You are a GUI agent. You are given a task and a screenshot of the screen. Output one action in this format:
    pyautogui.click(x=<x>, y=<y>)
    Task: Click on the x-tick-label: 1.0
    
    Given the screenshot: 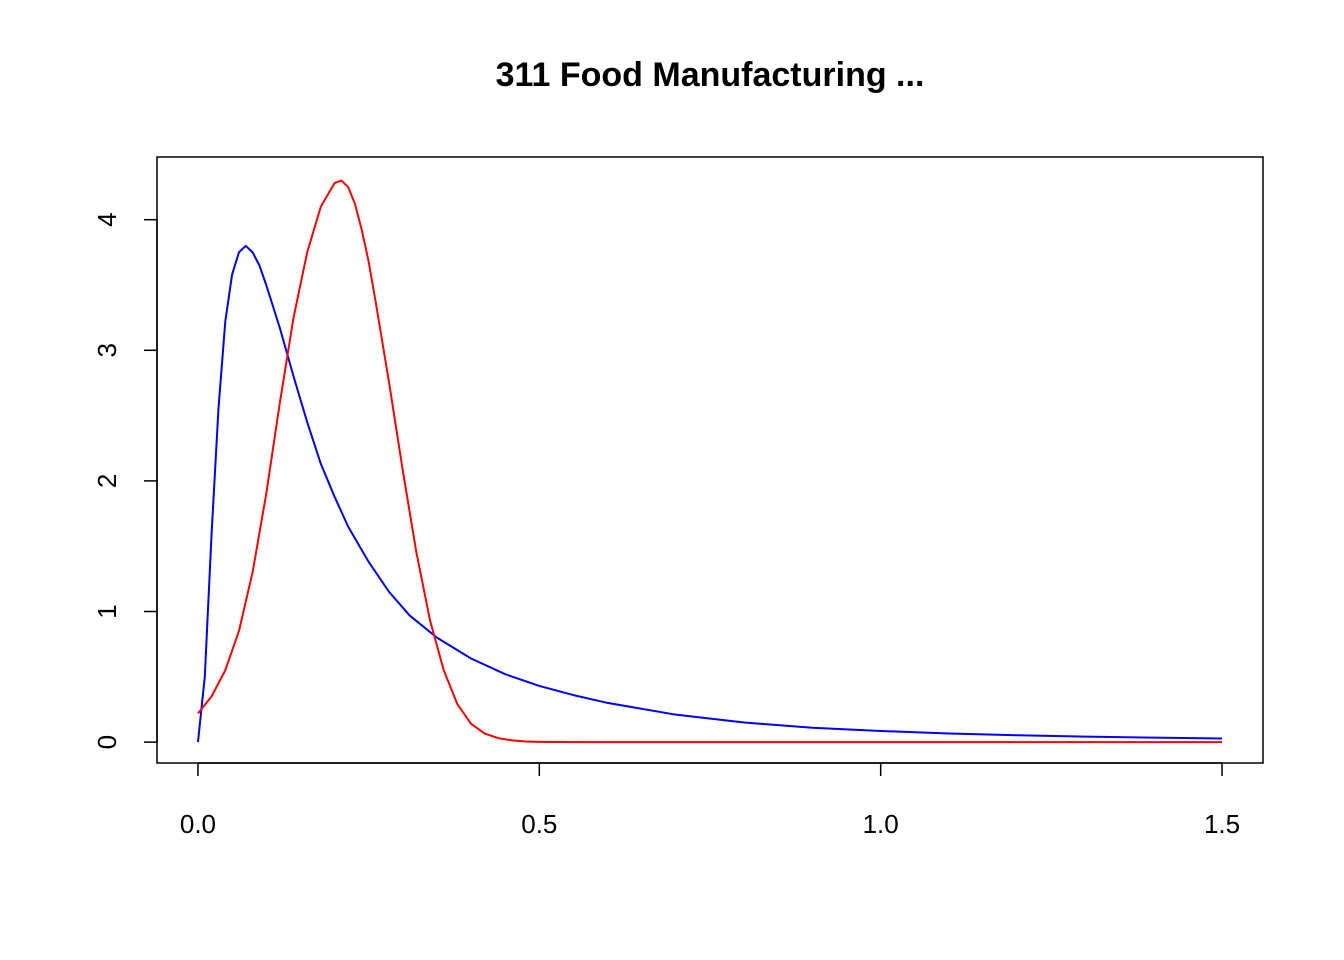 What is the action you would take?
    pyautogui.click(x=881, y=824)
    